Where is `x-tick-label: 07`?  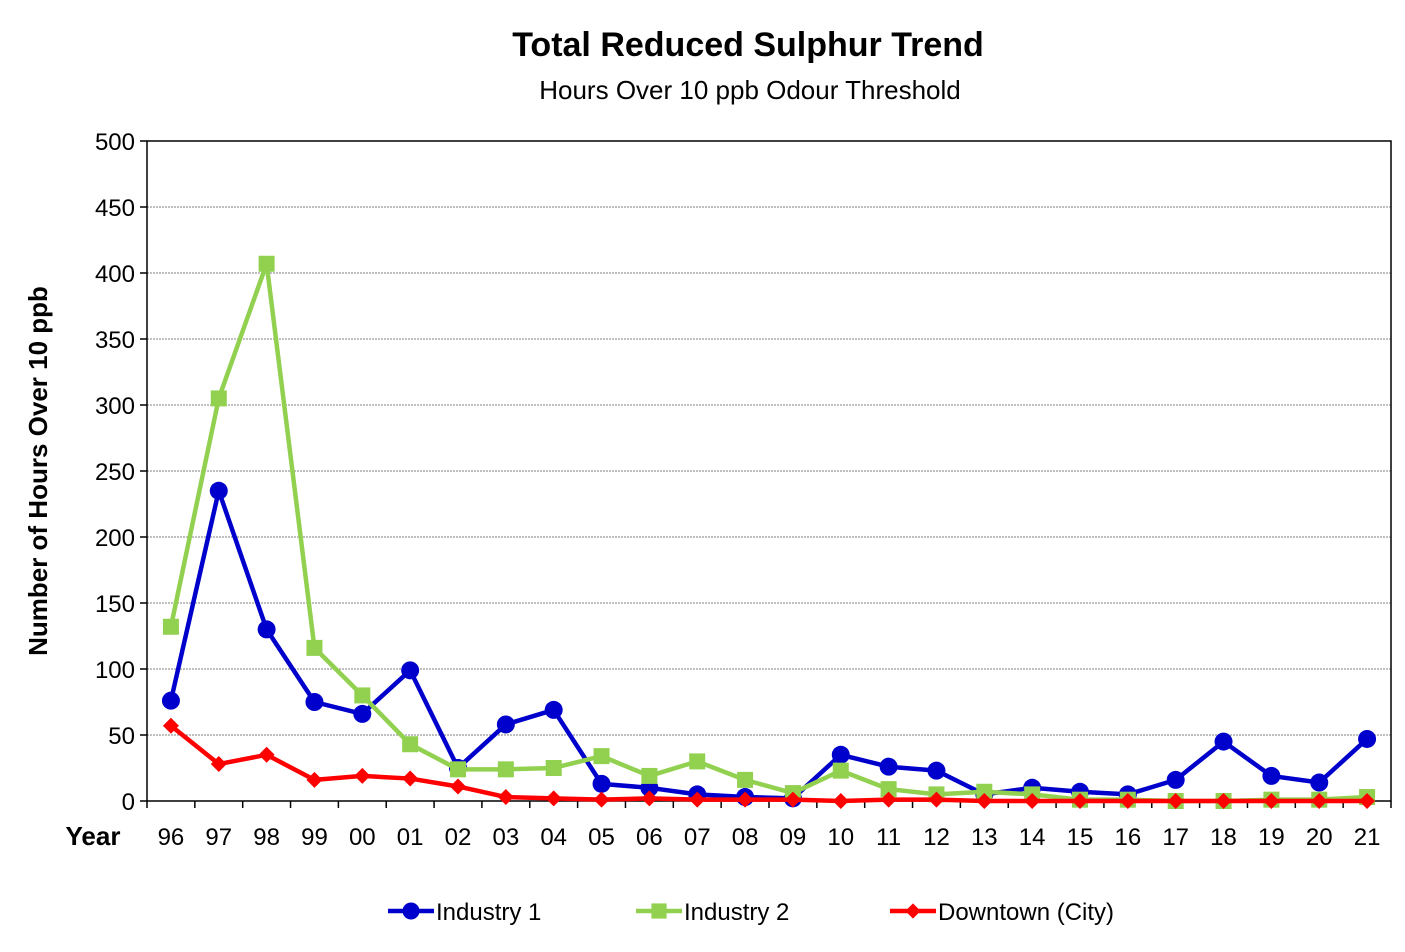 x-tick-label: 07 is located at coordinates (697, 837).